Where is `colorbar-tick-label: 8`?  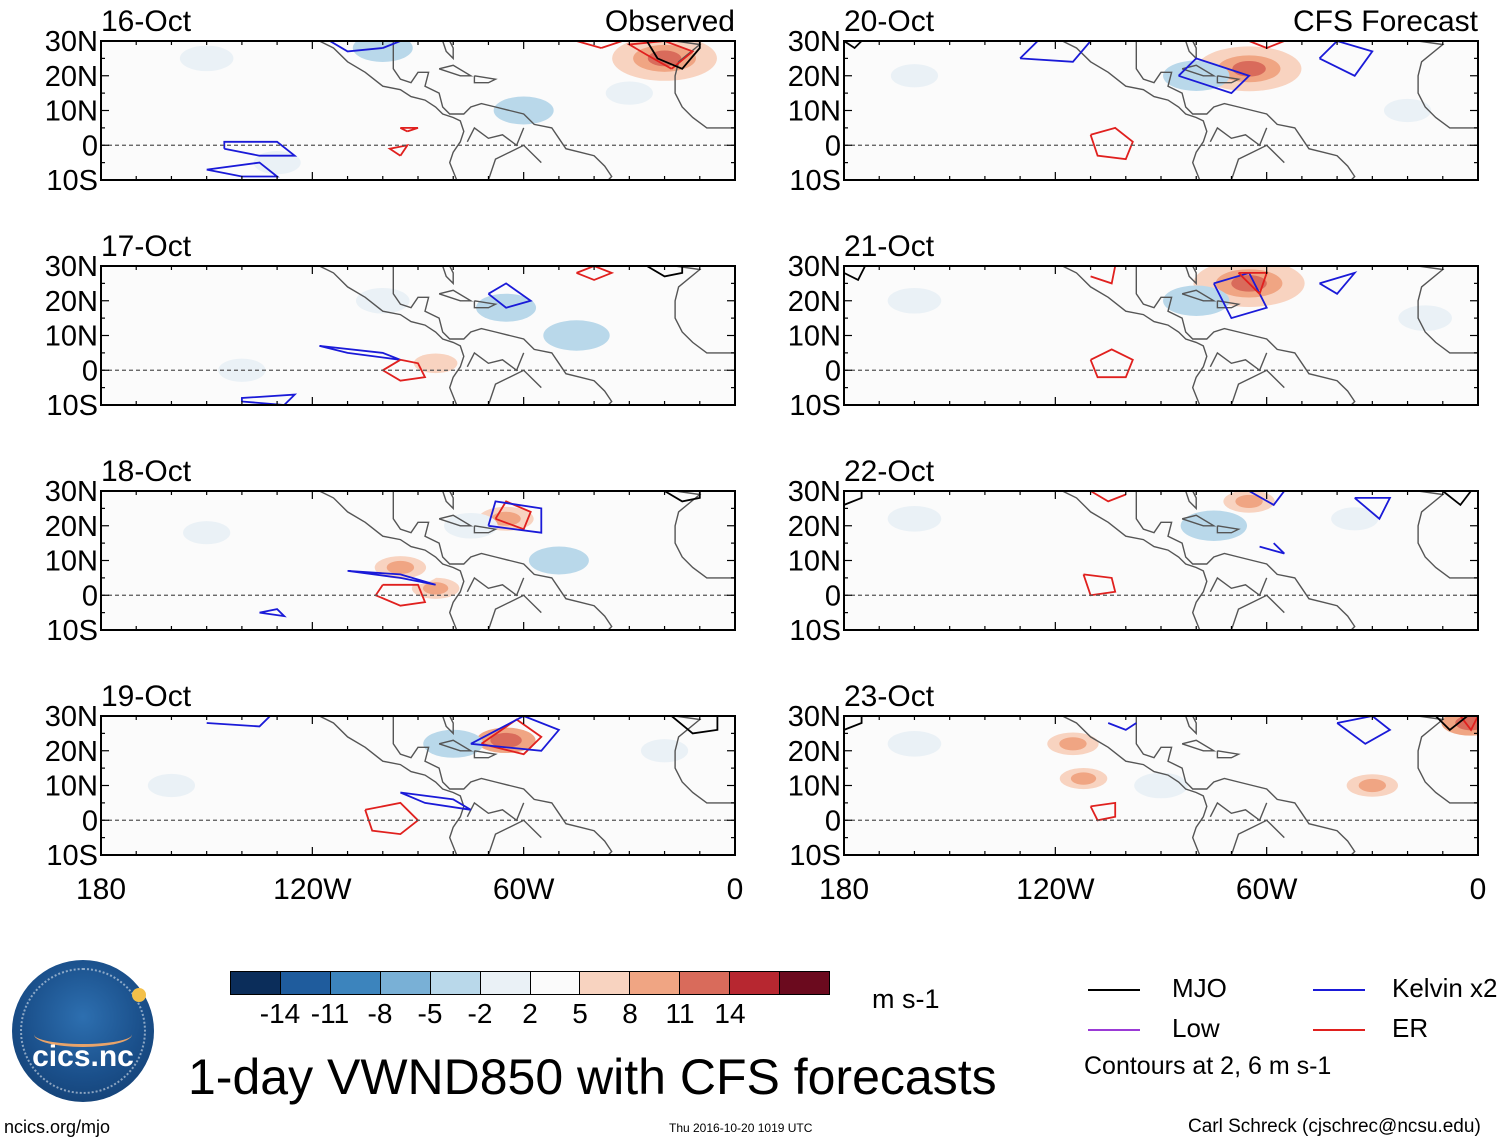 colorbar-tick-label: 8 is located at coordinates (630, 1013).